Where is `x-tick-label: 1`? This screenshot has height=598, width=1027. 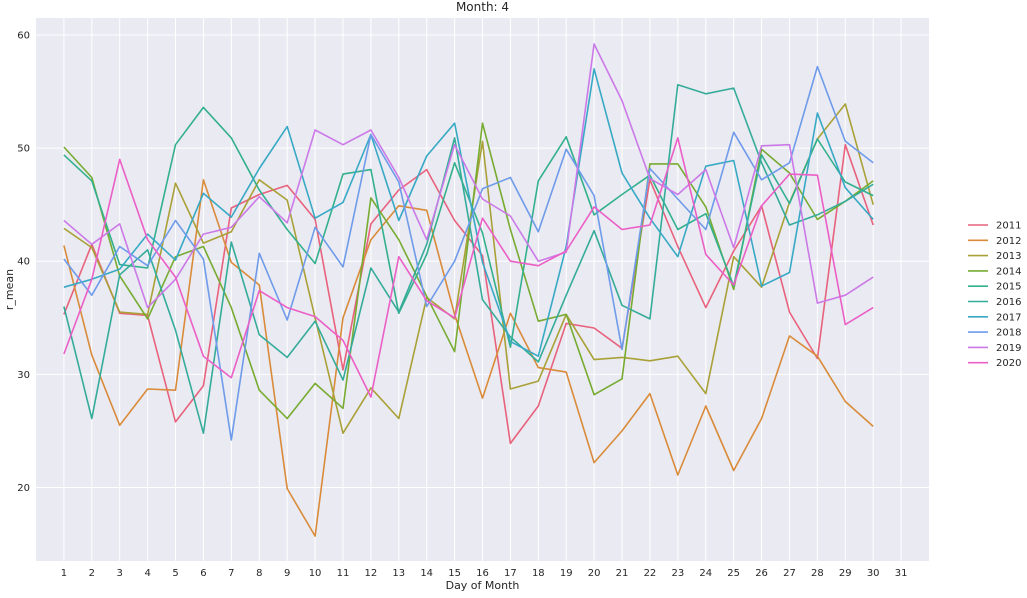 x-tick-label: 1 is located at coordinates (64, 573).